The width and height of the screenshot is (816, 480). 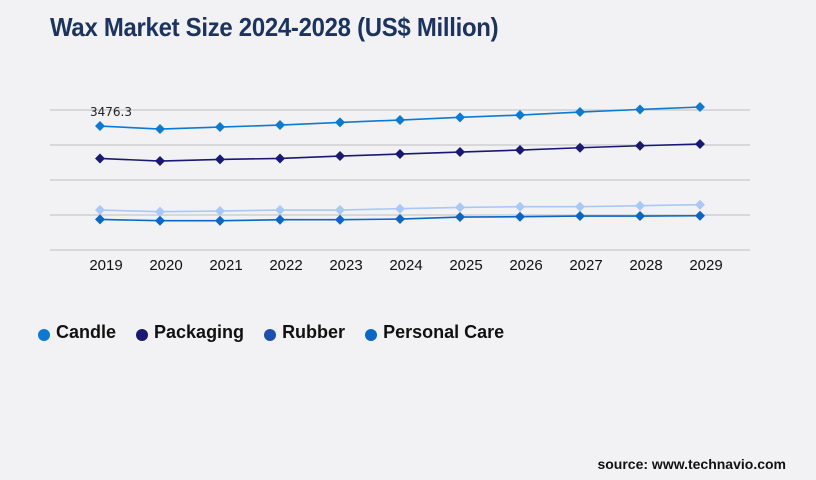 What do you see at coordinates (645, 265) in the screenshot?
I see `x-tick-label: 2028` at bounding box center [645, 265].